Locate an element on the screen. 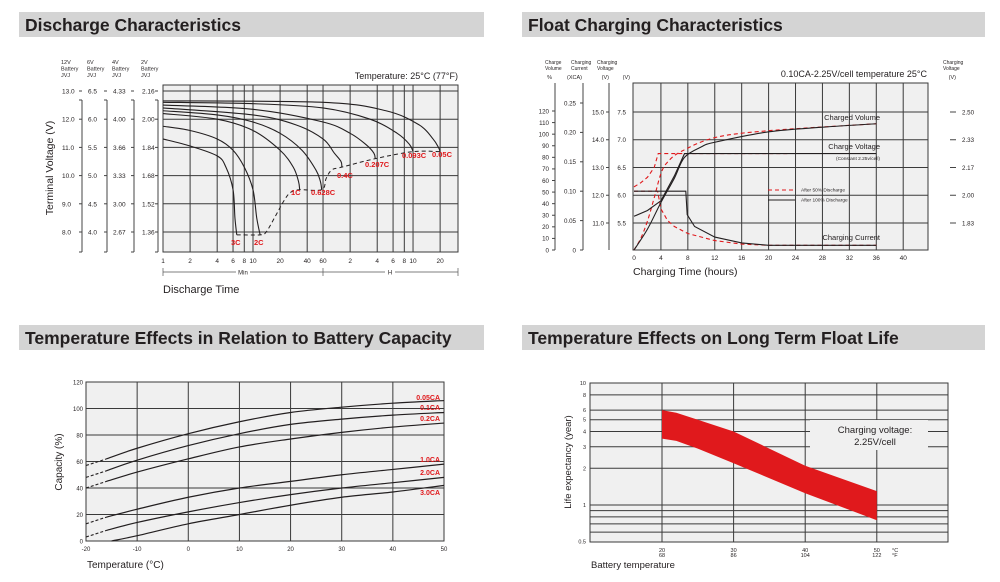 This screenshot has height=582, width=1000. discharge-y-tick-label: 2.16 is located at coordinates (148, 92).